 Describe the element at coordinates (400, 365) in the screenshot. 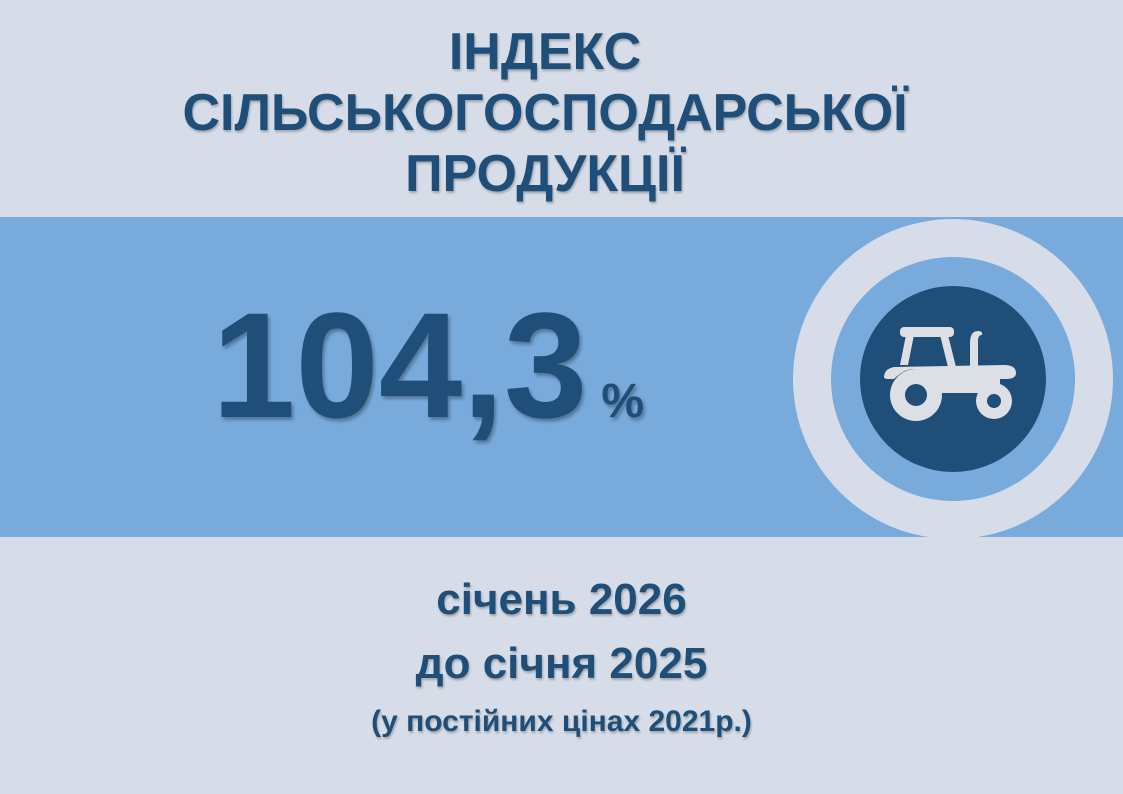

I see `index-number: 104,3` at that location.